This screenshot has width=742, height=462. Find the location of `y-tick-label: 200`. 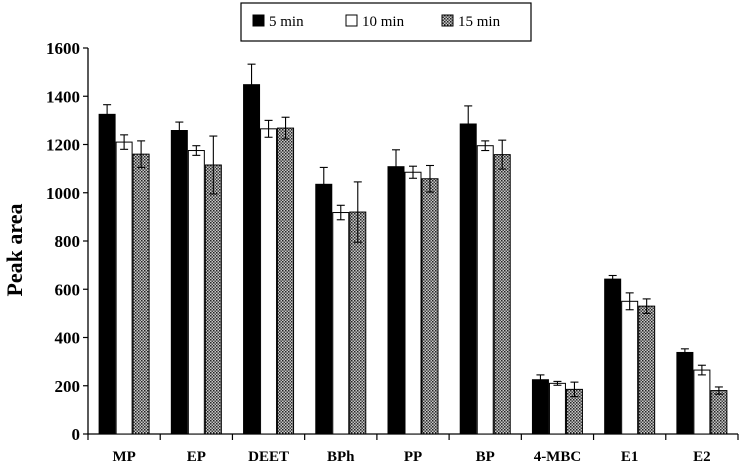

y-tick-label: 200 is located at coordinates (68, 386).